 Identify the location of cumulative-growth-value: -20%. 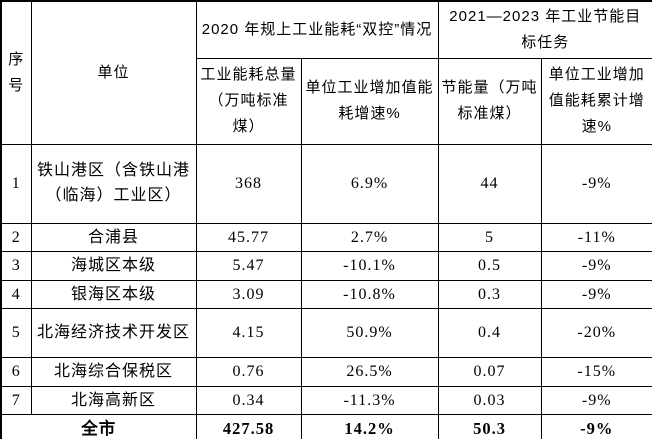
(596, 333).